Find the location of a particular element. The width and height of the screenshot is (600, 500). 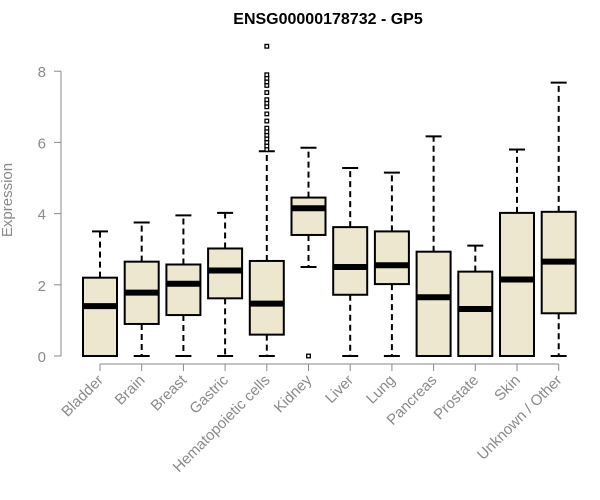

box-liver is located at coordinates (350, 262).